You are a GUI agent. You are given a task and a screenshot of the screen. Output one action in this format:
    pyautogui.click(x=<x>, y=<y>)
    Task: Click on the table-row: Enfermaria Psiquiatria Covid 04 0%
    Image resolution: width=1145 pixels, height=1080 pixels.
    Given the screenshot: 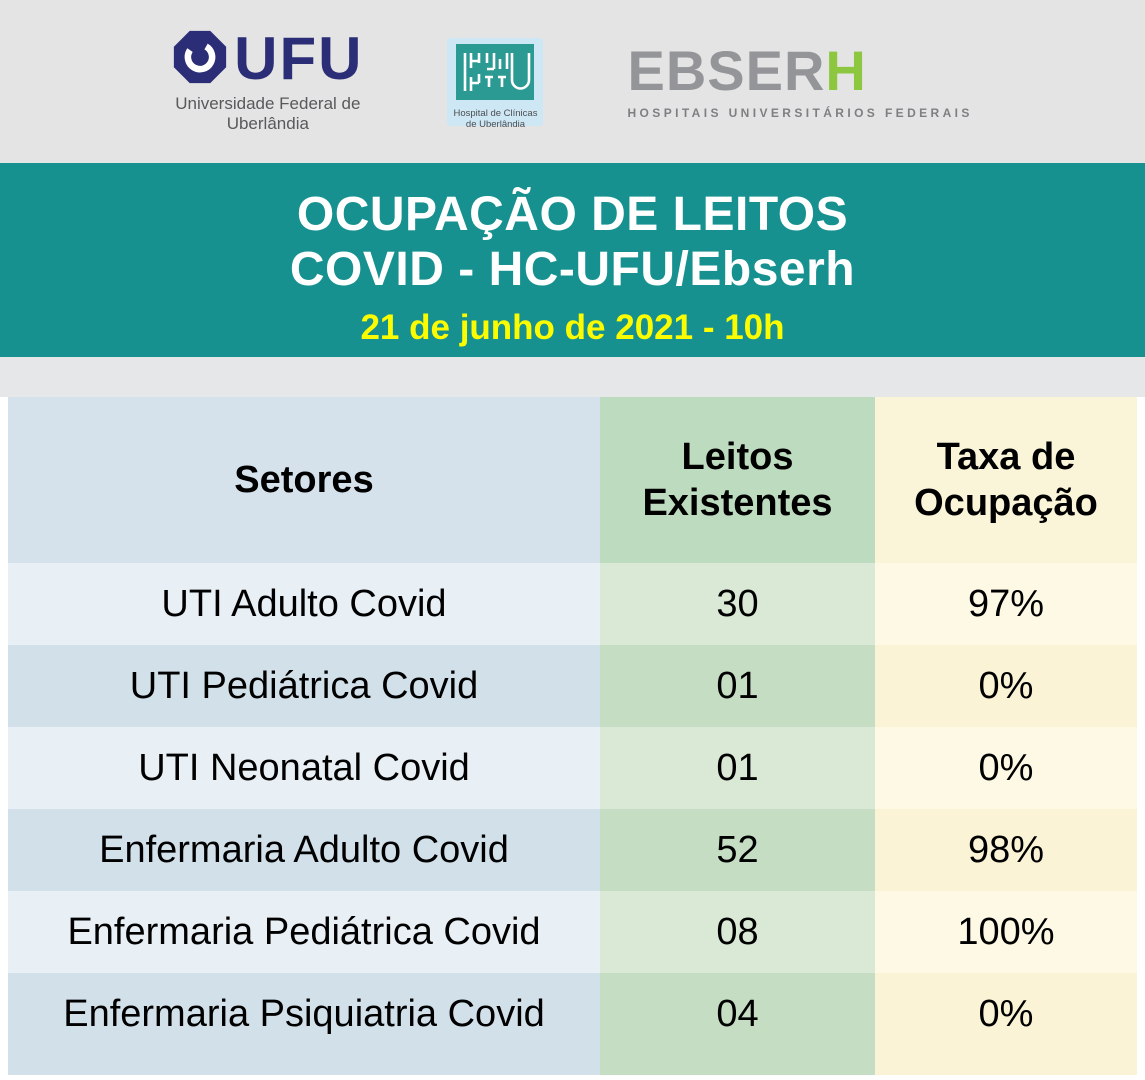 What is the action you would take?
    pyautogui.click(x=572, y=1024)
    